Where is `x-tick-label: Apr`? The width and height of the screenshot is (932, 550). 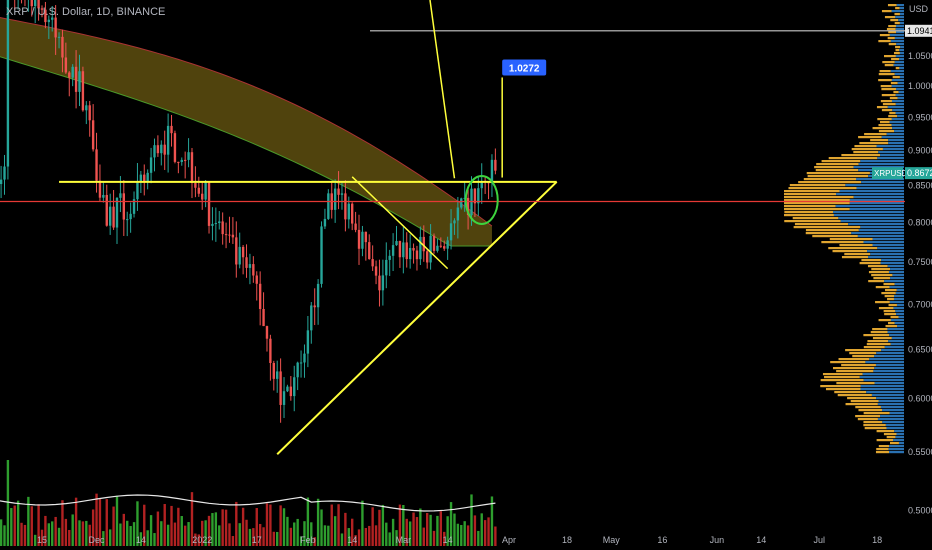 x-tick-label: Apr is located at coordinates (509, 540).